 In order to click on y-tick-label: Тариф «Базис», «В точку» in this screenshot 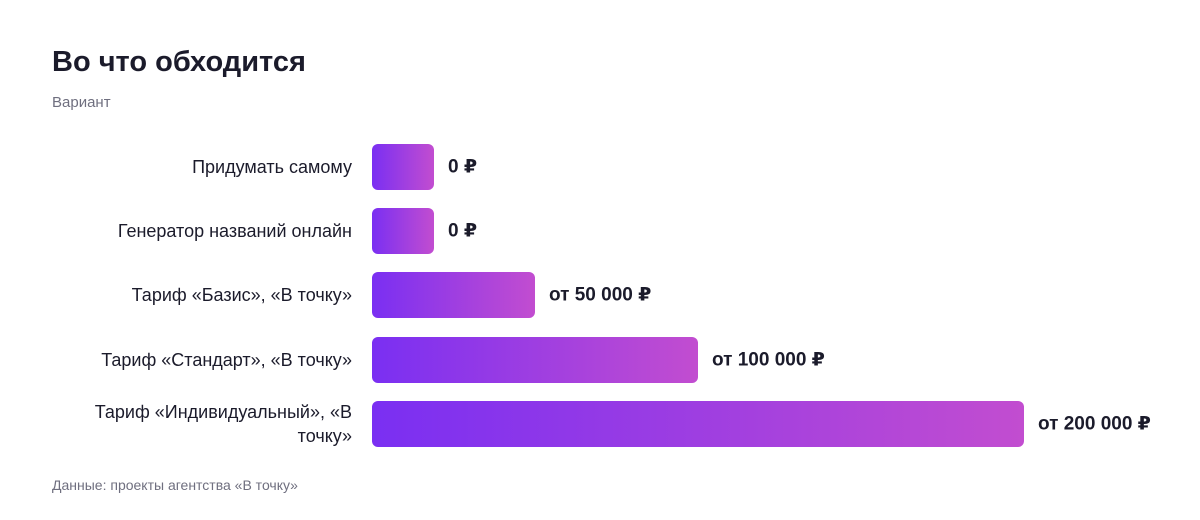, I will do `click(241, 295)`.